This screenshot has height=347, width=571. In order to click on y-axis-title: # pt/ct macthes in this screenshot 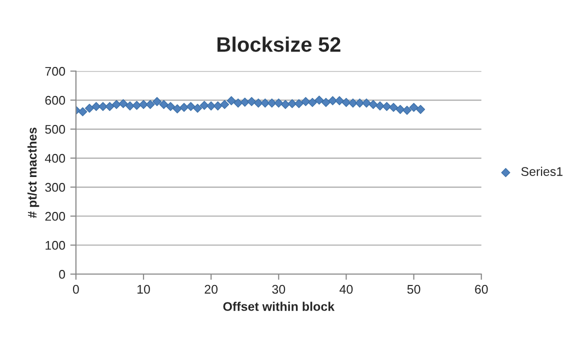, I will do `click(33, 173)`.